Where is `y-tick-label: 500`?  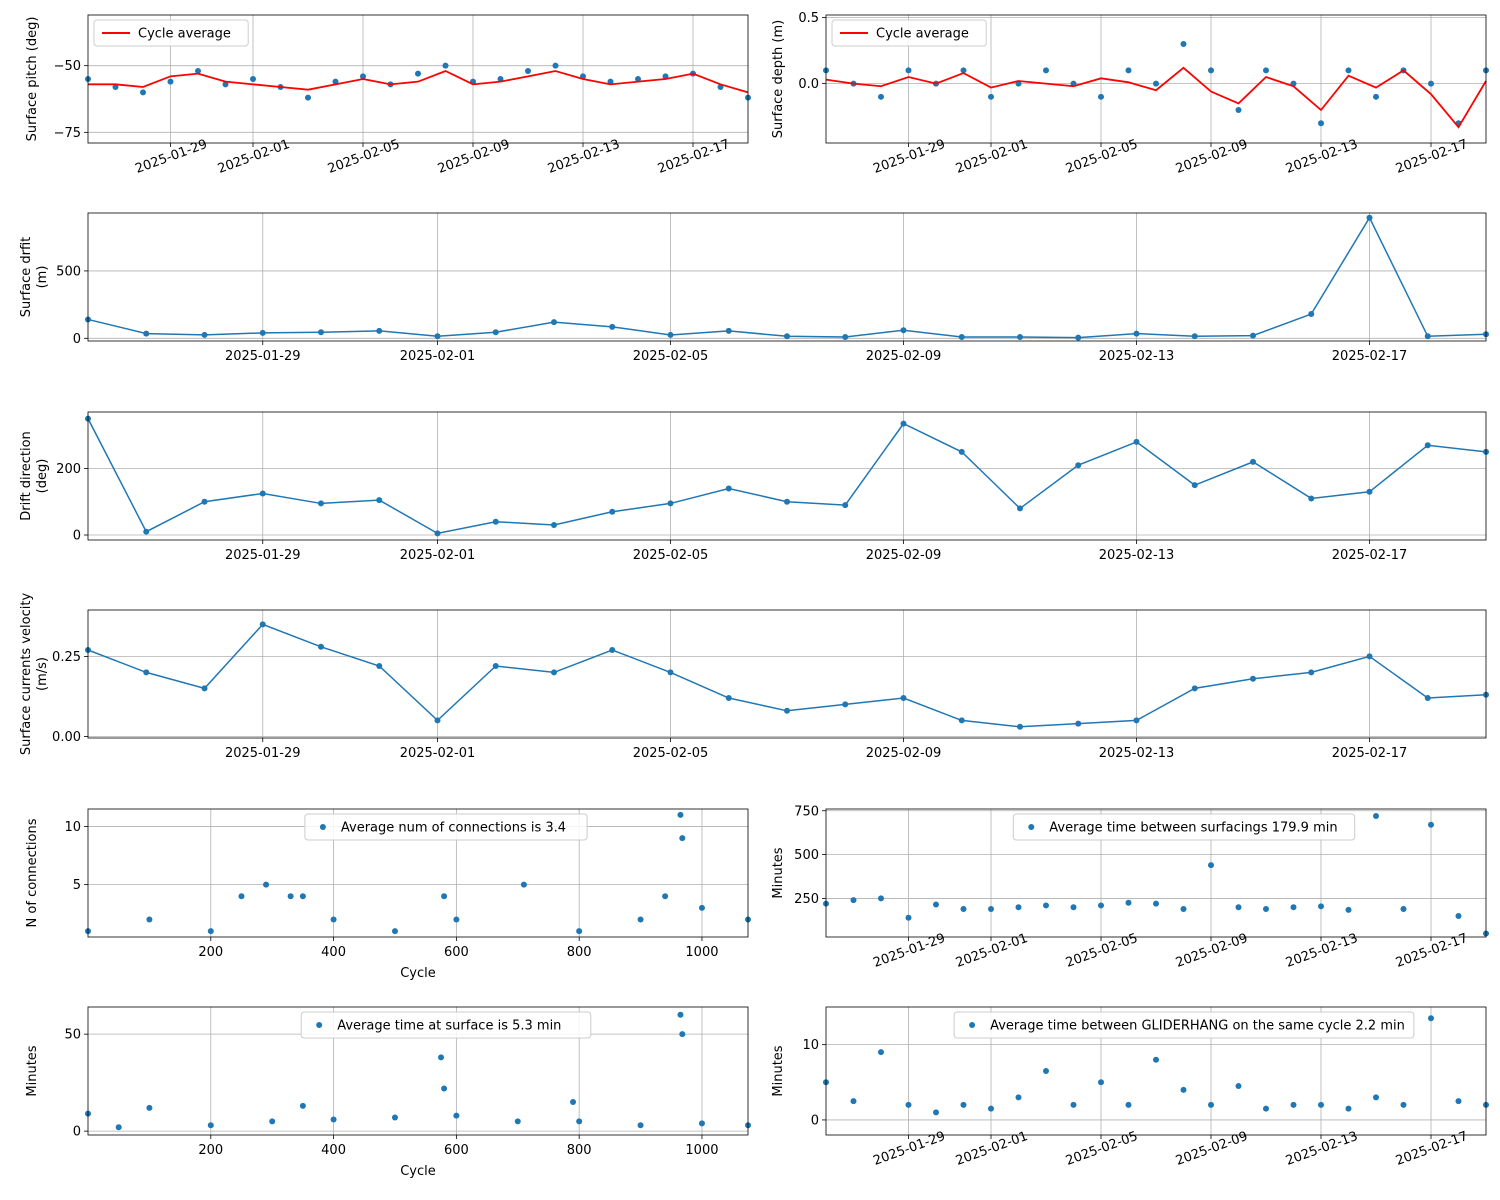 y-tick-label: 500 is located at coordinates (806, 855).